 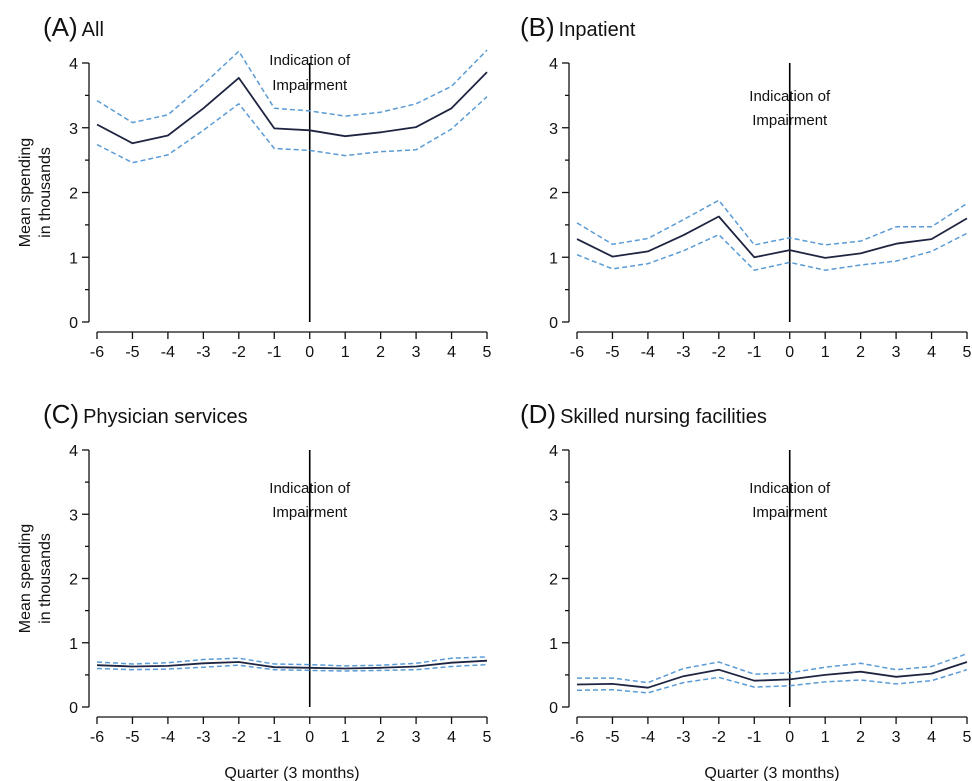 I want to click on panel-title: (C) Physician services, so click(x=145, y=414).